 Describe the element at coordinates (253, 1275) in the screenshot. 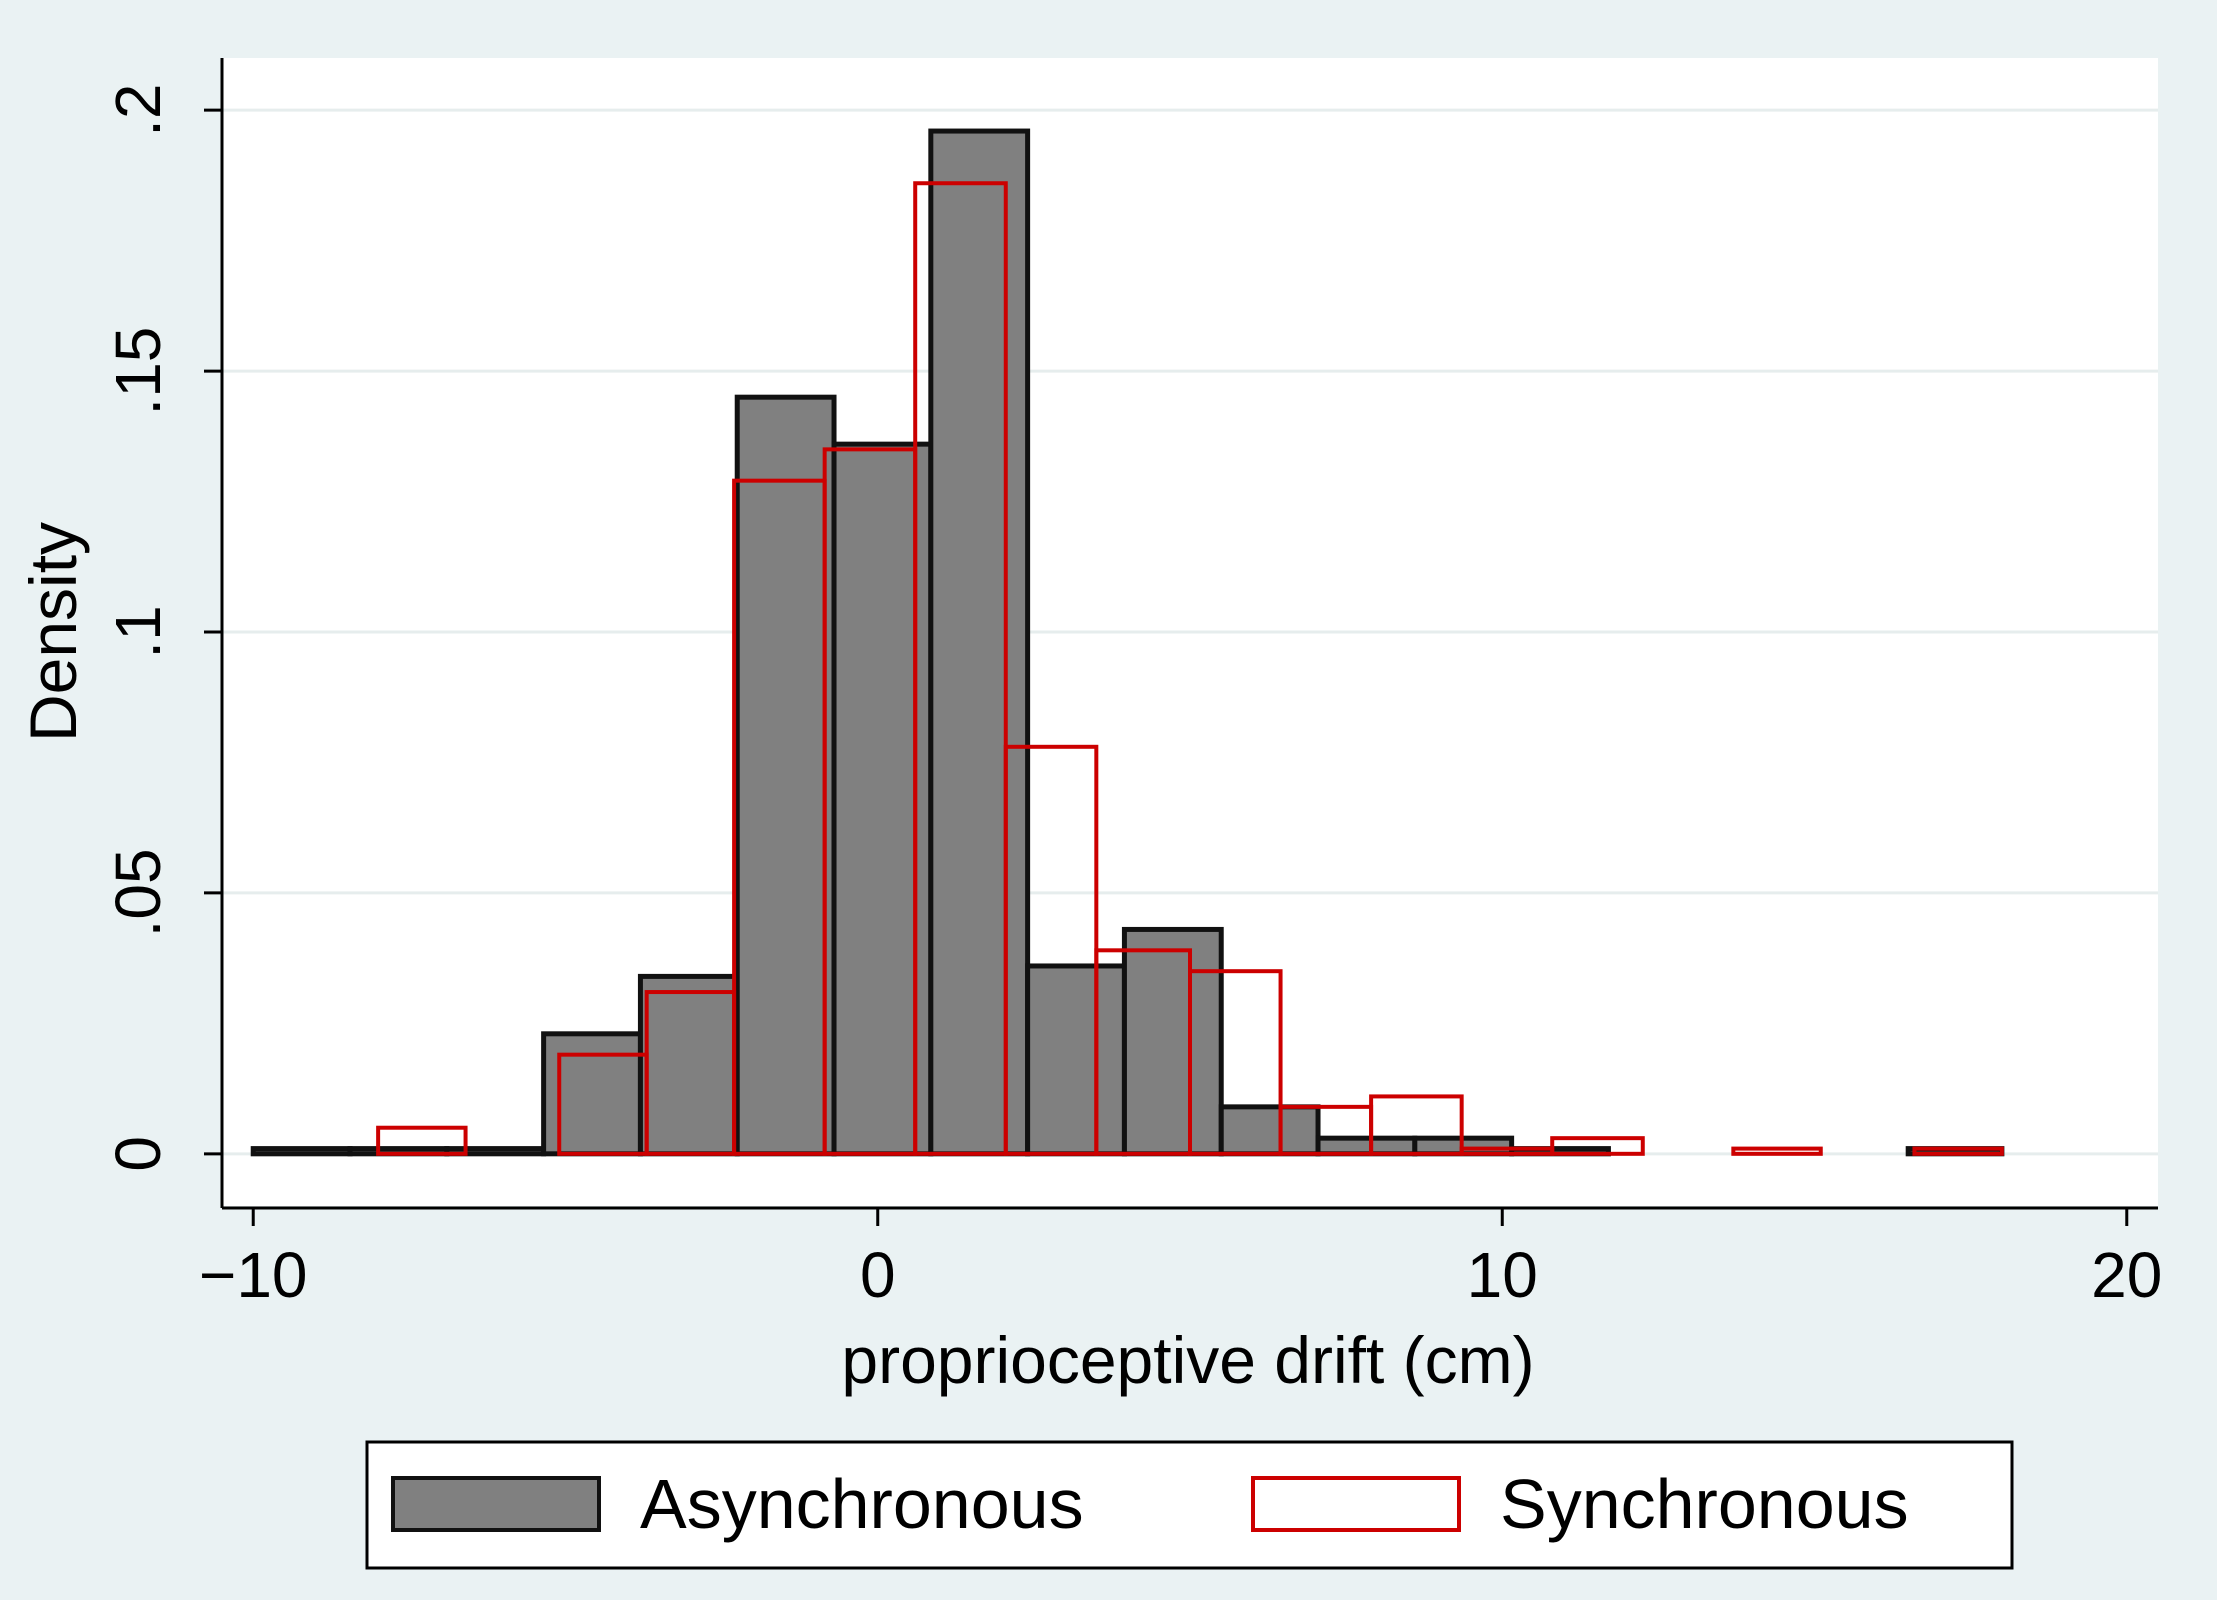

I see `x-tick-label-0: −10` at that location.